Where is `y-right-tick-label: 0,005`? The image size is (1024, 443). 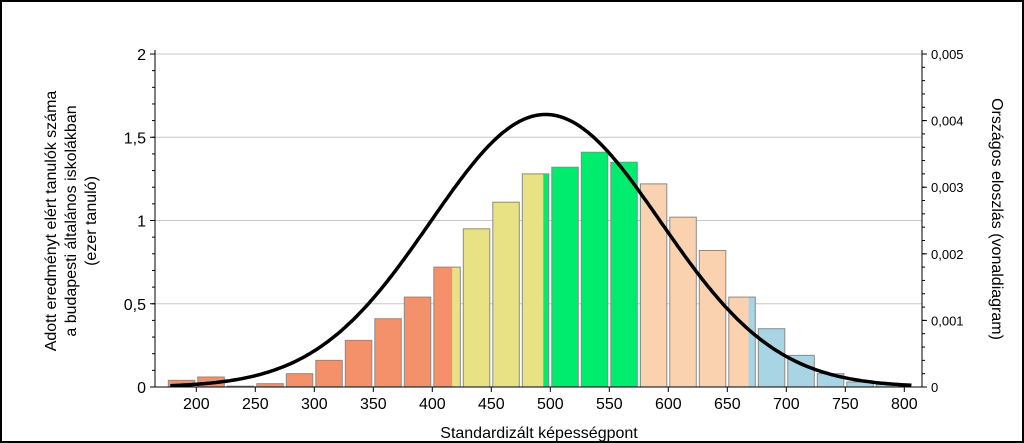 y-right-tick-label: 0,005 is located at coordinates (947, 54).